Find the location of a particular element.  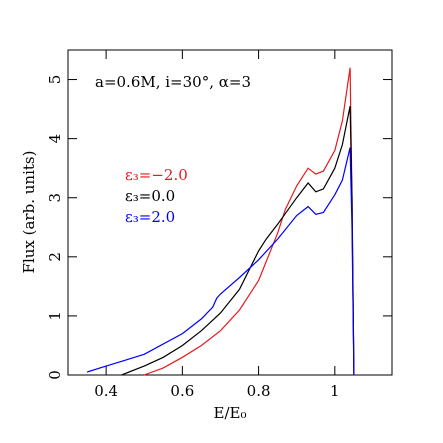

legend-entry: ε₃=0.0 is located at coordinates (150, 196).